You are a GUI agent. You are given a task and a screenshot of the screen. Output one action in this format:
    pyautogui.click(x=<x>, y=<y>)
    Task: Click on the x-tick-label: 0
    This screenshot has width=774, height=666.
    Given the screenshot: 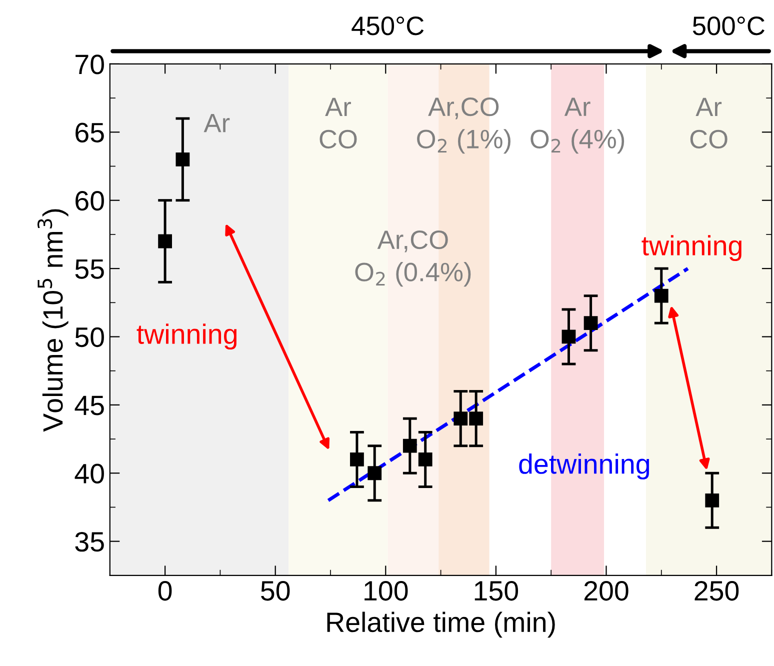 What is the action you would take?
    pyautogui.click(x=165, y=591)
    